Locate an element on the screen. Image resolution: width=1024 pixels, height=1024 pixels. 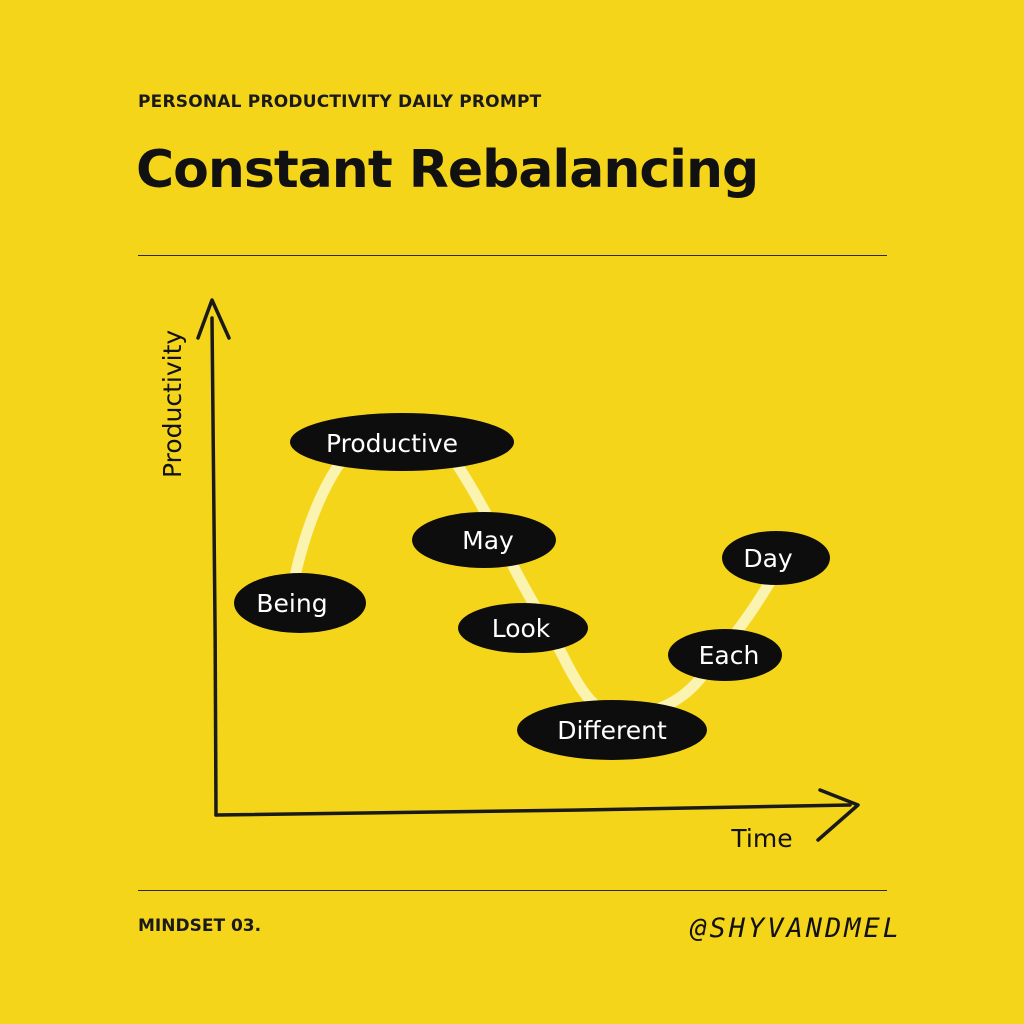
word-day: Day is located at coordinates (768, 558).